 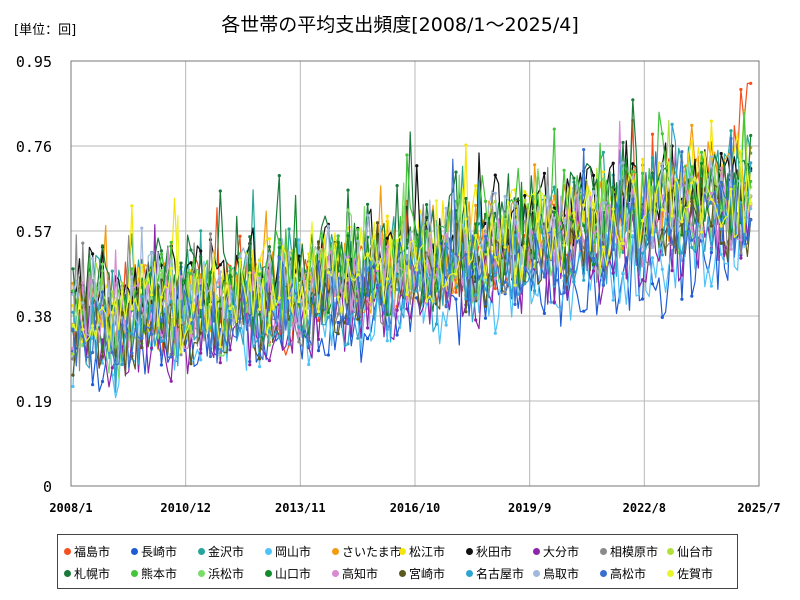 I want to click on legend-label: 秋田市, so click(x=494, y=551).